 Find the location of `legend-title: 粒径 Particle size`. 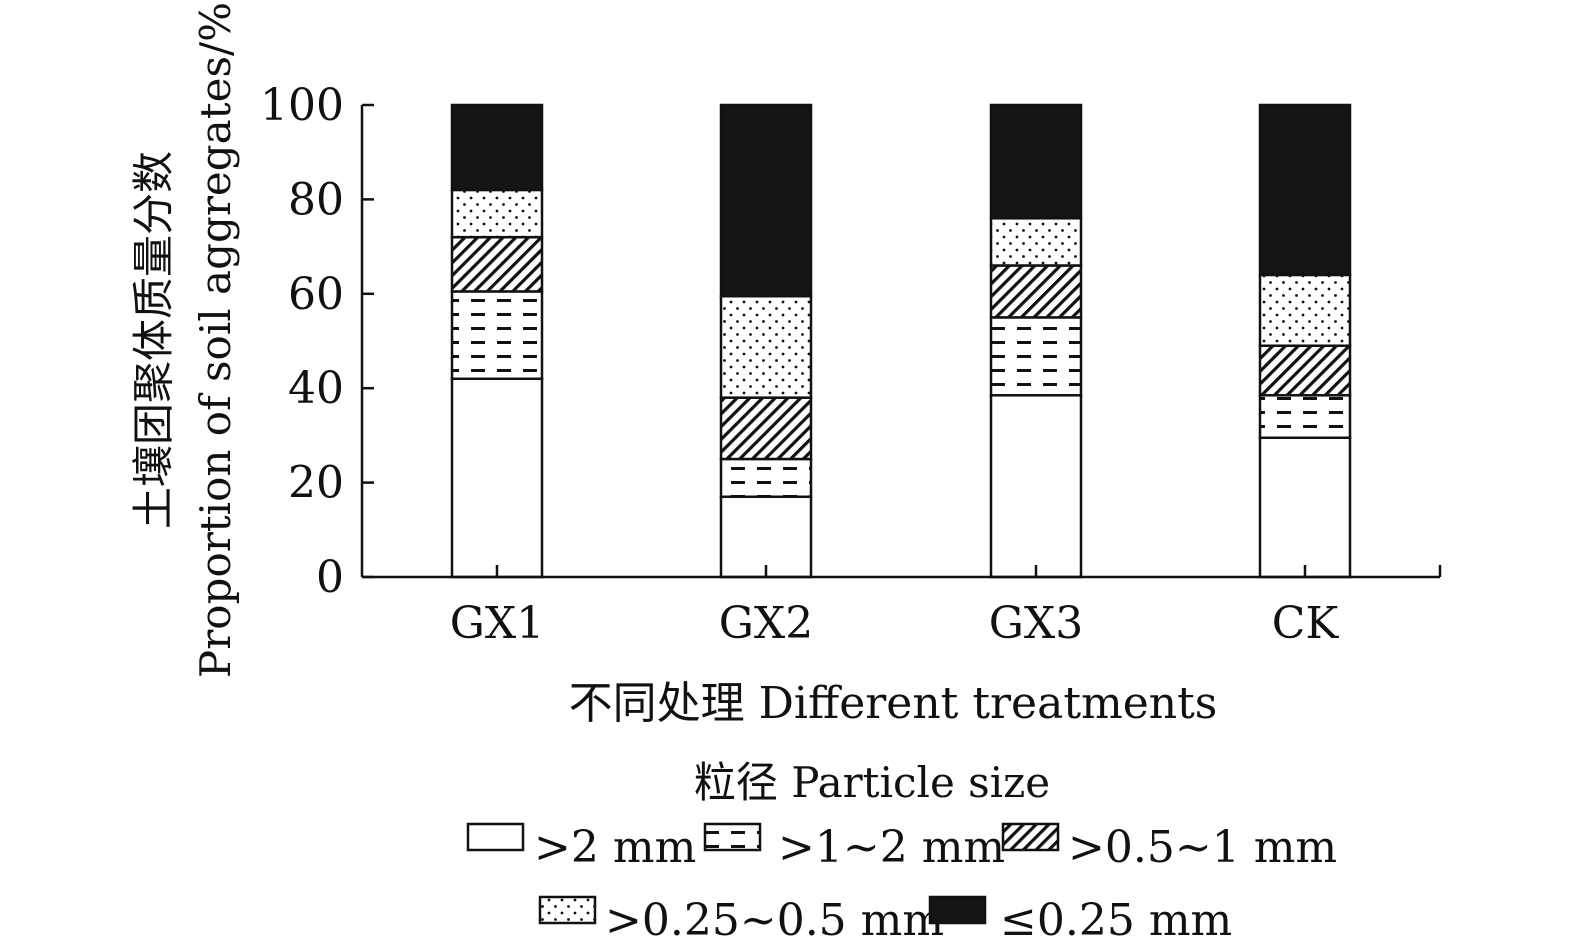

legend-title: 粒径 Particle size is located at coordinates (872, 782).